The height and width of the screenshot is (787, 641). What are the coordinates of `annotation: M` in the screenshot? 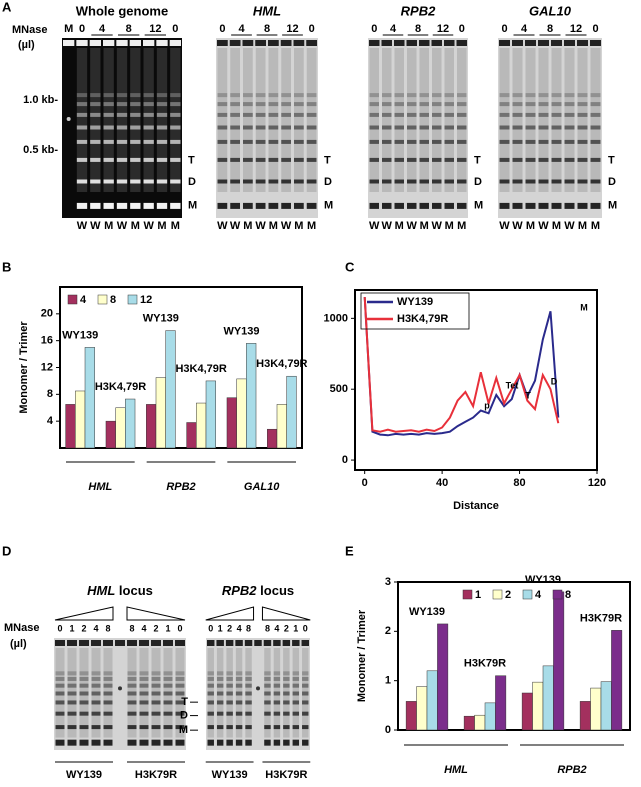 It's located at (584, 307).